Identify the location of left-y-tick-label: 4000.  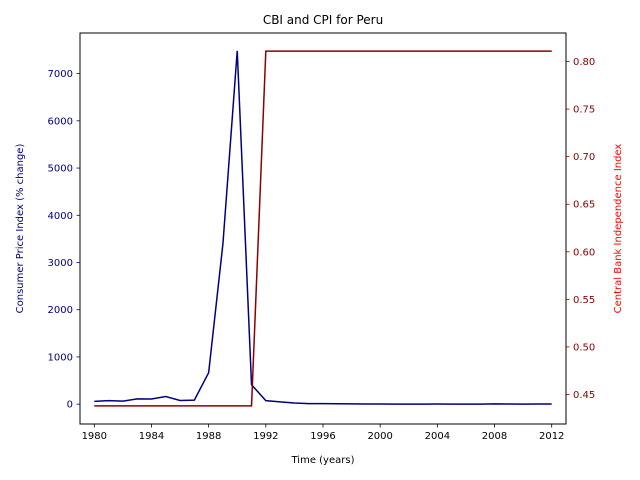
(60, 216).